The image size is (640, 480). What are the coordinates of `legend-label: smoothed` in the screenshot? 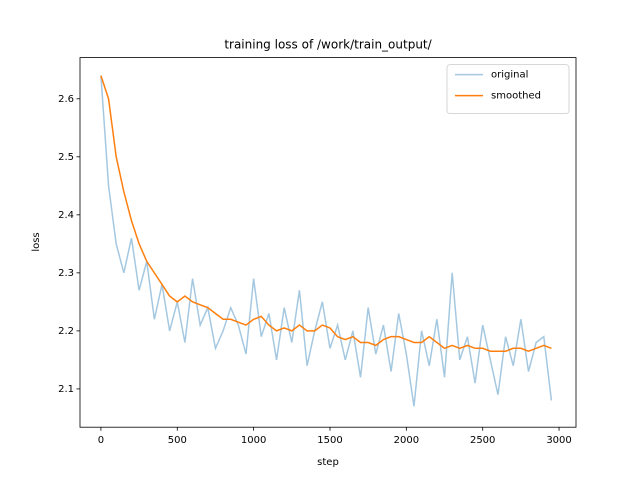 It's located at (516, 96).